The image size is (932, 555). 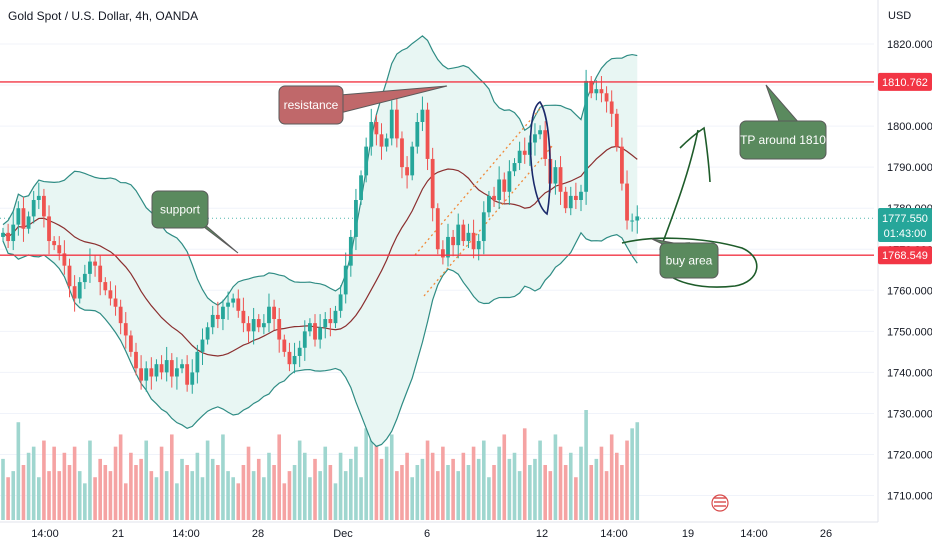 I want to click on currency-label: USD, so click(x=899, y=16).